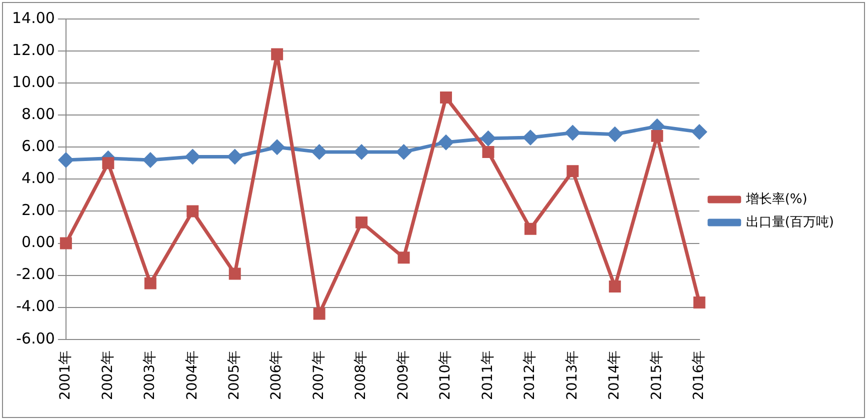  Describe the element at coordinates (38, 114) in the screenshot. I see `y-tick-label: 8.00` at that location.